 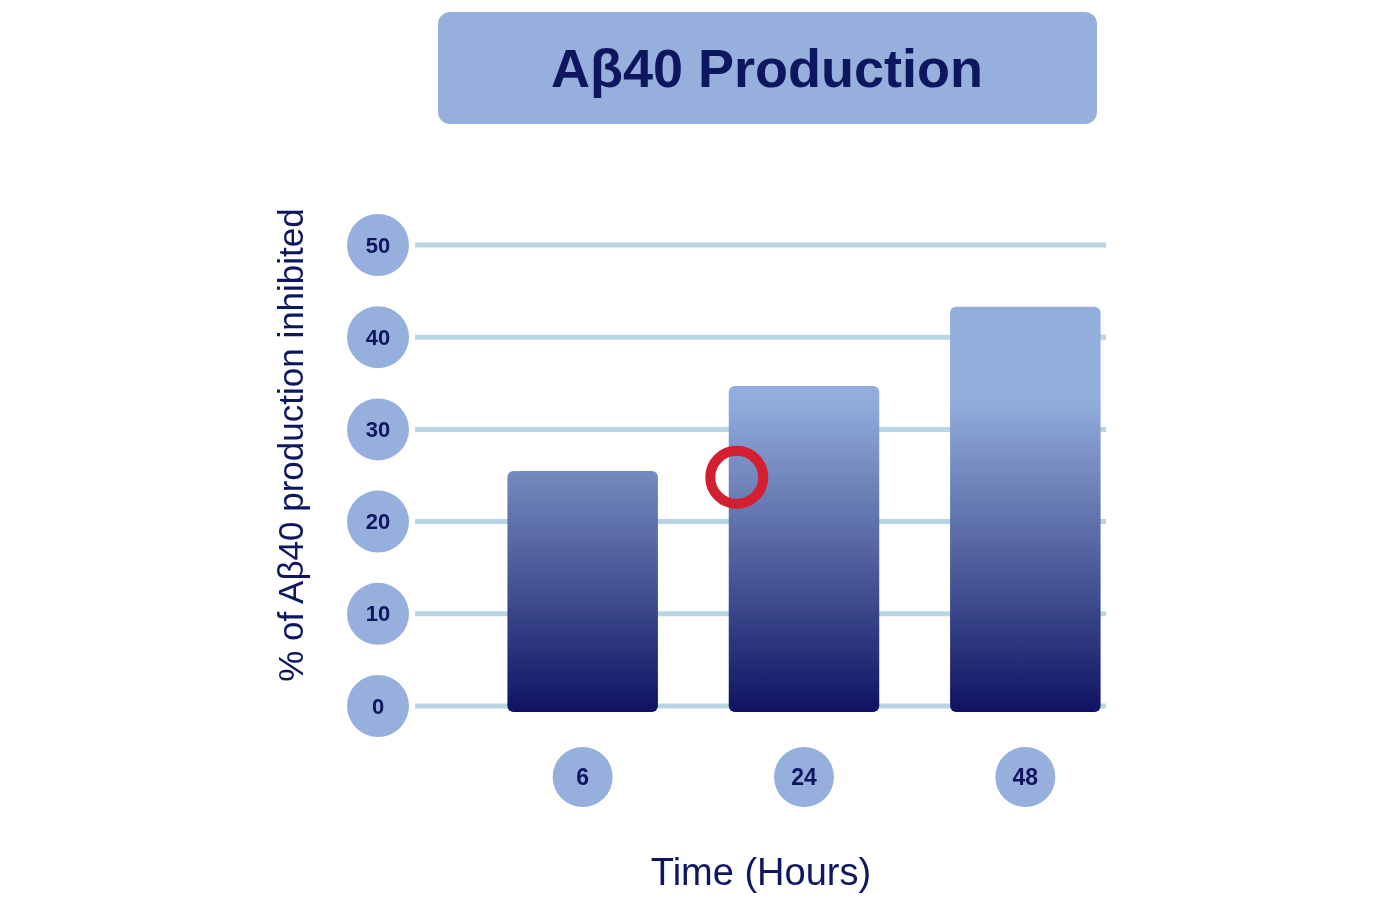 What do you see at coordinates (378, 429) in the screenshot?
I see `y-tick-label: 30` at bounding box center [378, 429].